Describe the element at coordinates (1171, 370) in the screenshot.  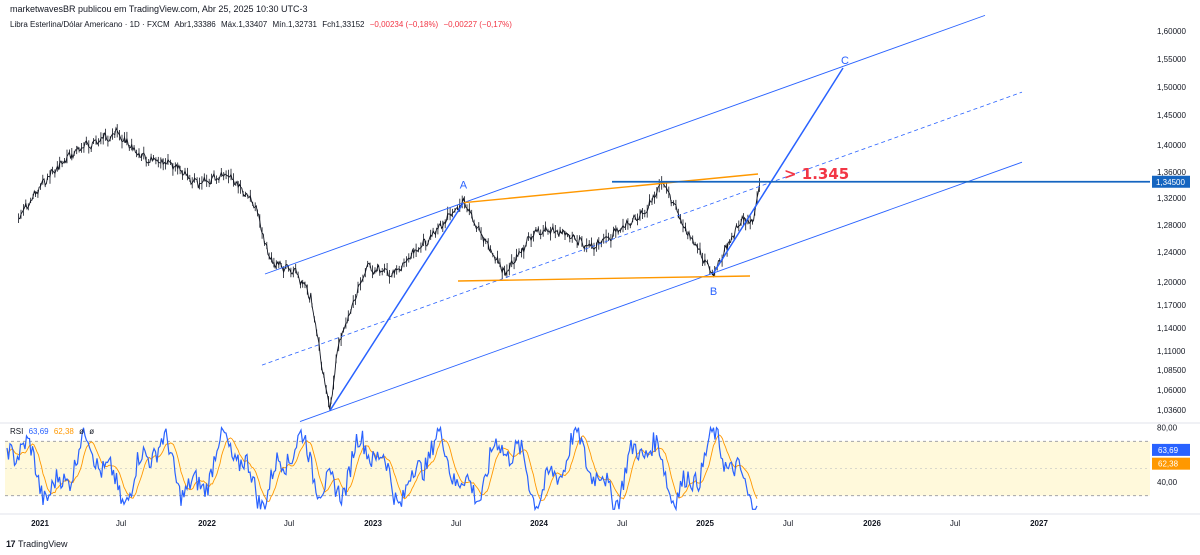
I see `price-tick-label: 1,08500` at that location.